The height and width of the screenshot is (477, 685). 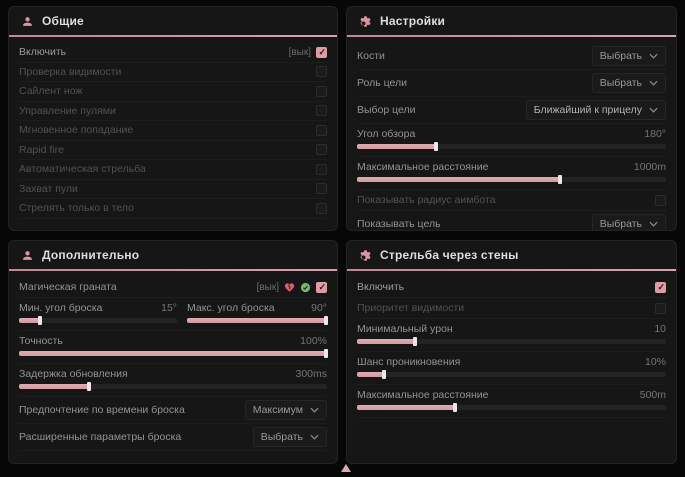 I want to click on row-bullet-control: Управление пулями, so click(x=173, y=111).